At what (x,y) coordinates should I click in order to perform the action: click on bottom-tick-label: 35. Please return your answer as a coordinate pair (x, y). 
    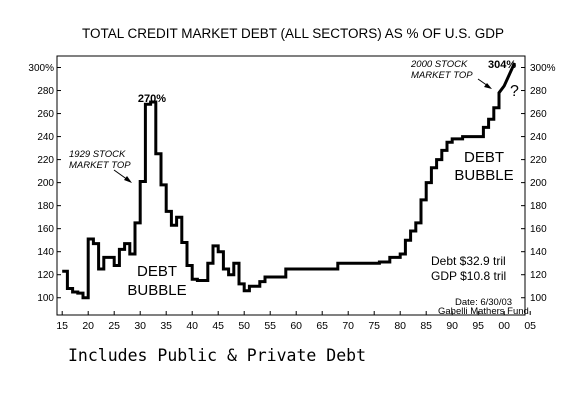
    Looking at the image, I should click on (166, 326).